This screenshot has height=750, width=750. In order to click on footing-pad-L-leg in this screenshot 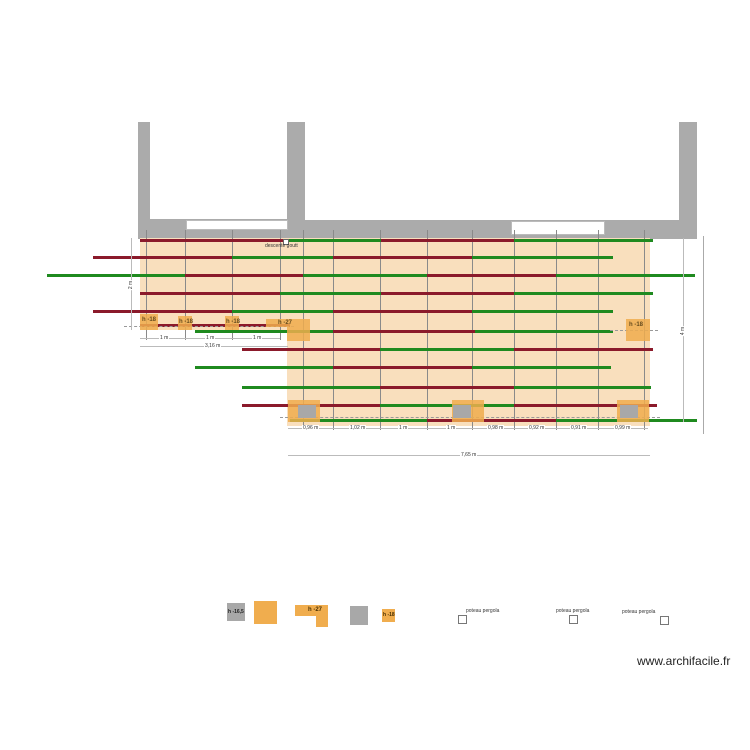, I will do `click(298, 334)`.